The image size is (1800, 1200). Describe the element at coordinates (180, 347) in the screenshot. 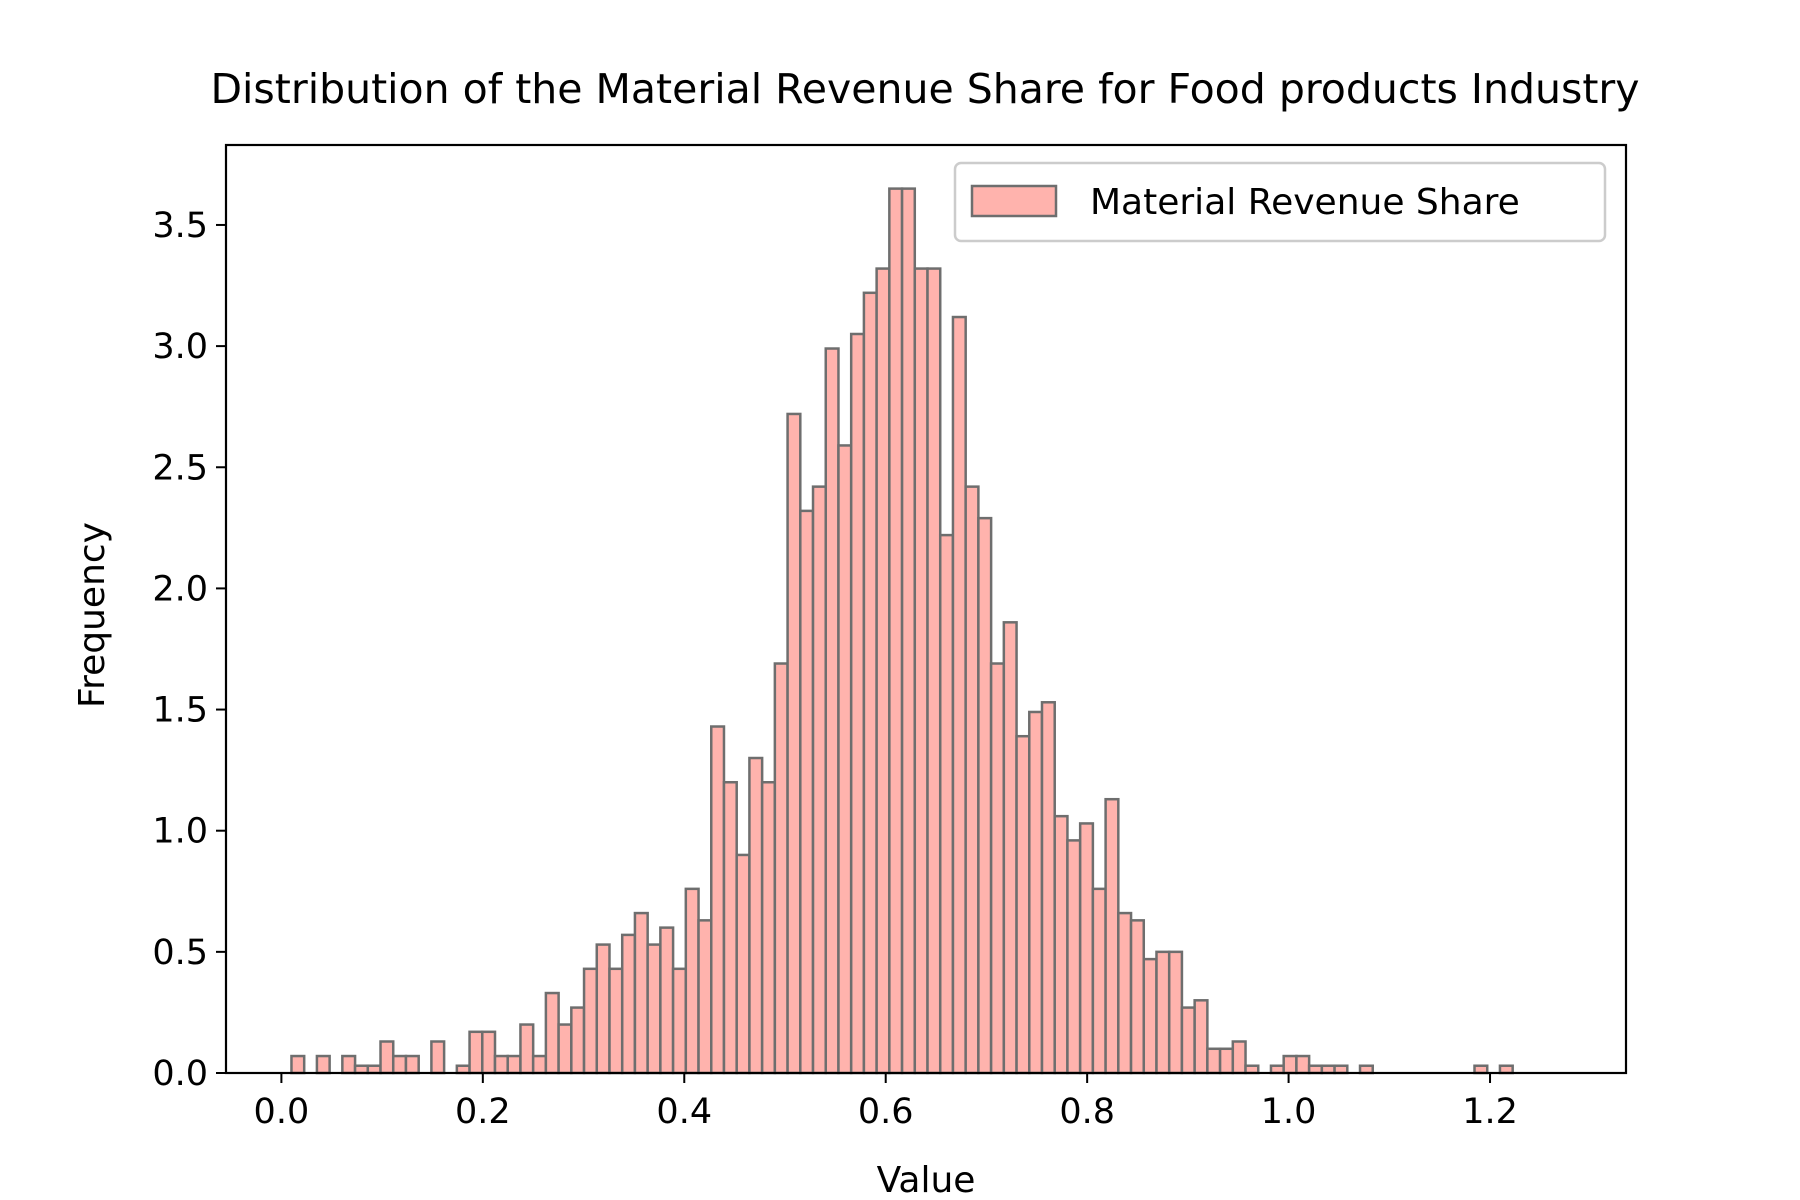

I see `y-tick-label: 3.0` at that location.